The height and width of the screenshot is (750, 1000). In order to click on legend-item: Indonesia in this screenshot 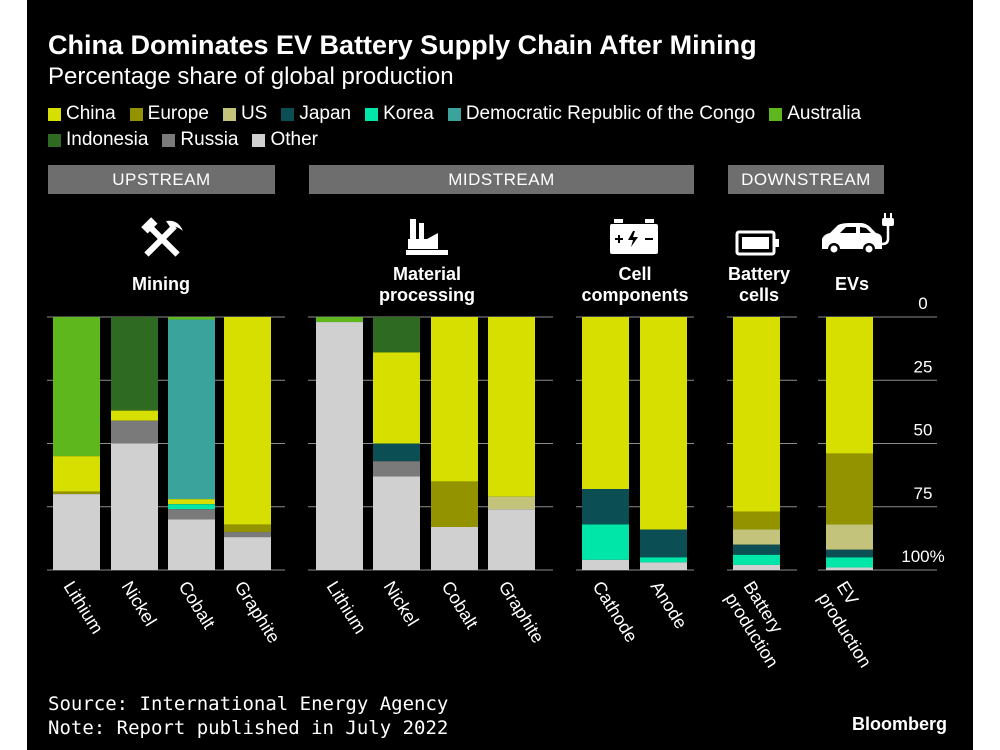, I will do `click(98, 140)`.